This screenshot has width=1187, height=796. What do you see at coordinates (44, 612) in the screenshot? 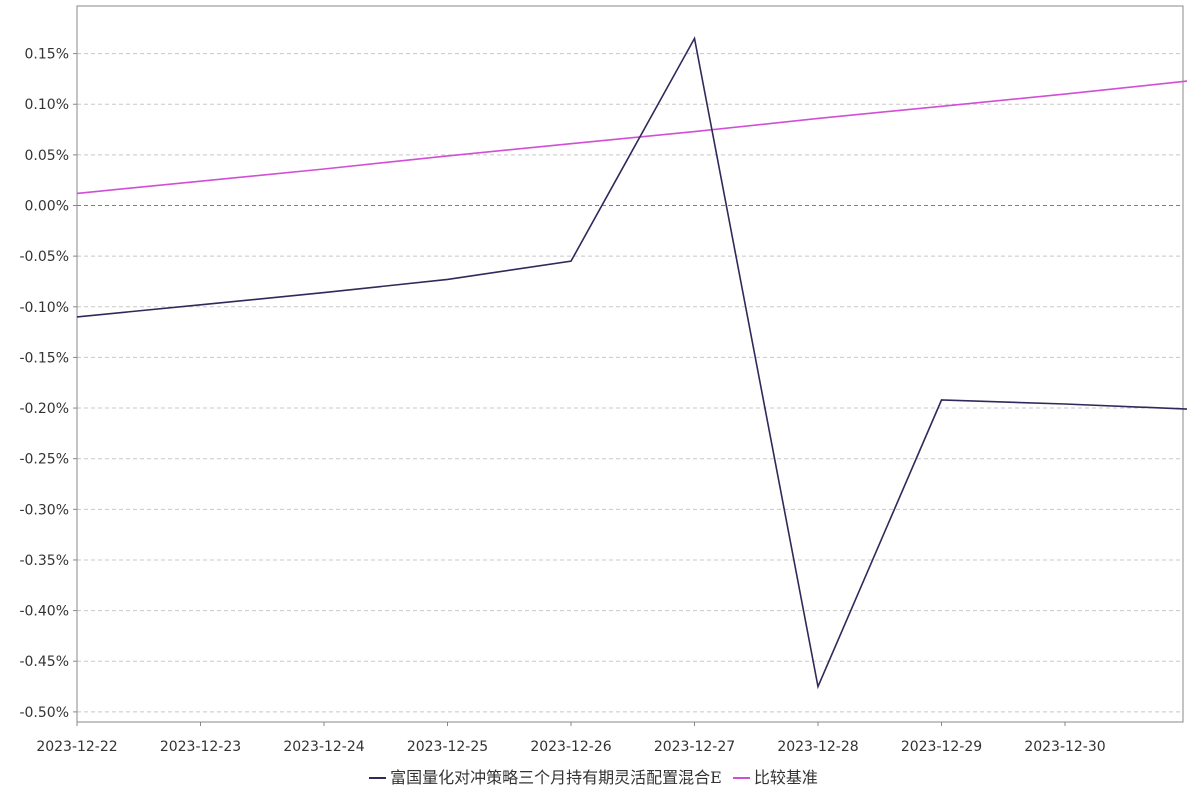
I see `y-tick-label: -0.40%` at bounding box center [44, 612].